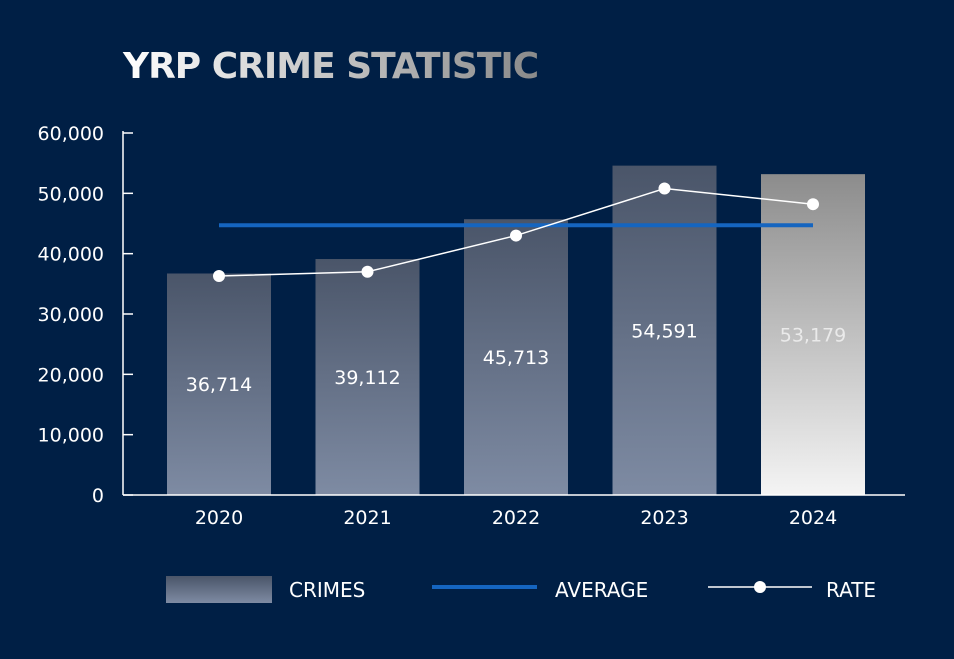 The image size is (954, 659). I want to click on rate-point-2022, so click(516, 235).